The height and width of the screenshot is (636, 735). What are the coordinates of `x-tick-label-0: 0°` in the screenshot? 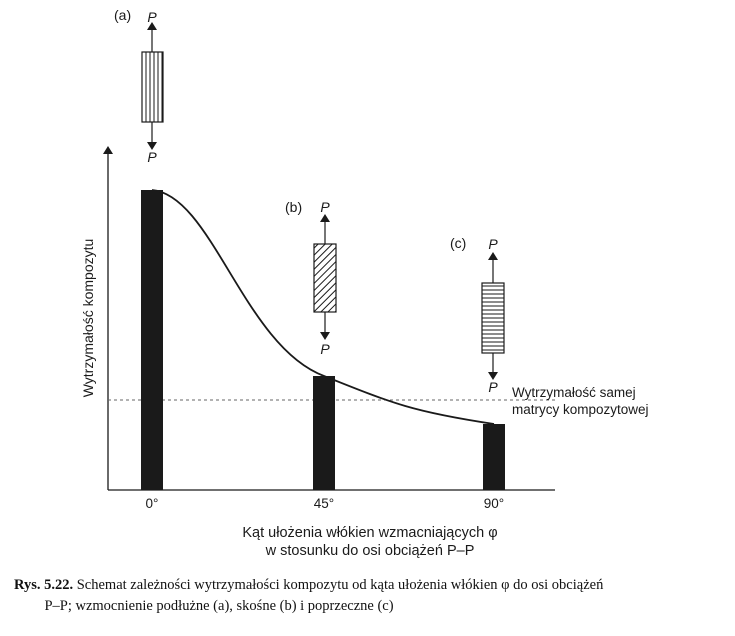 It's located at (152, 503).